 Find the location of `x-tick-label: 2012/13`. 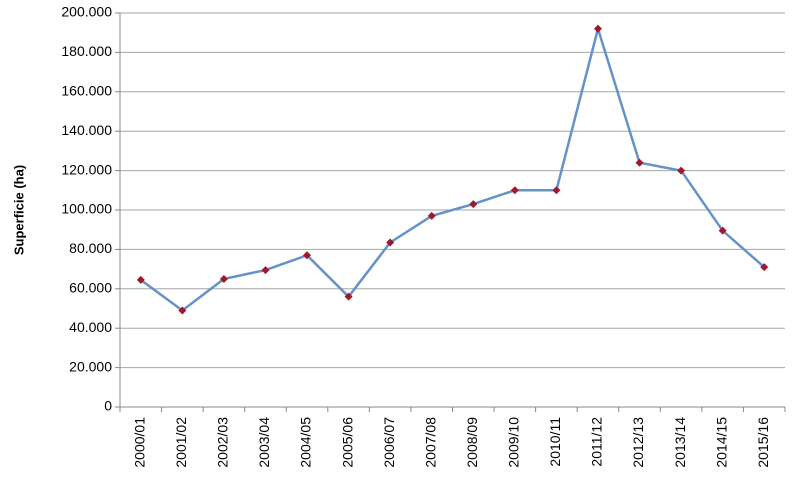

x-tick-label: 2012/13 is located at coordinates (638, 442).